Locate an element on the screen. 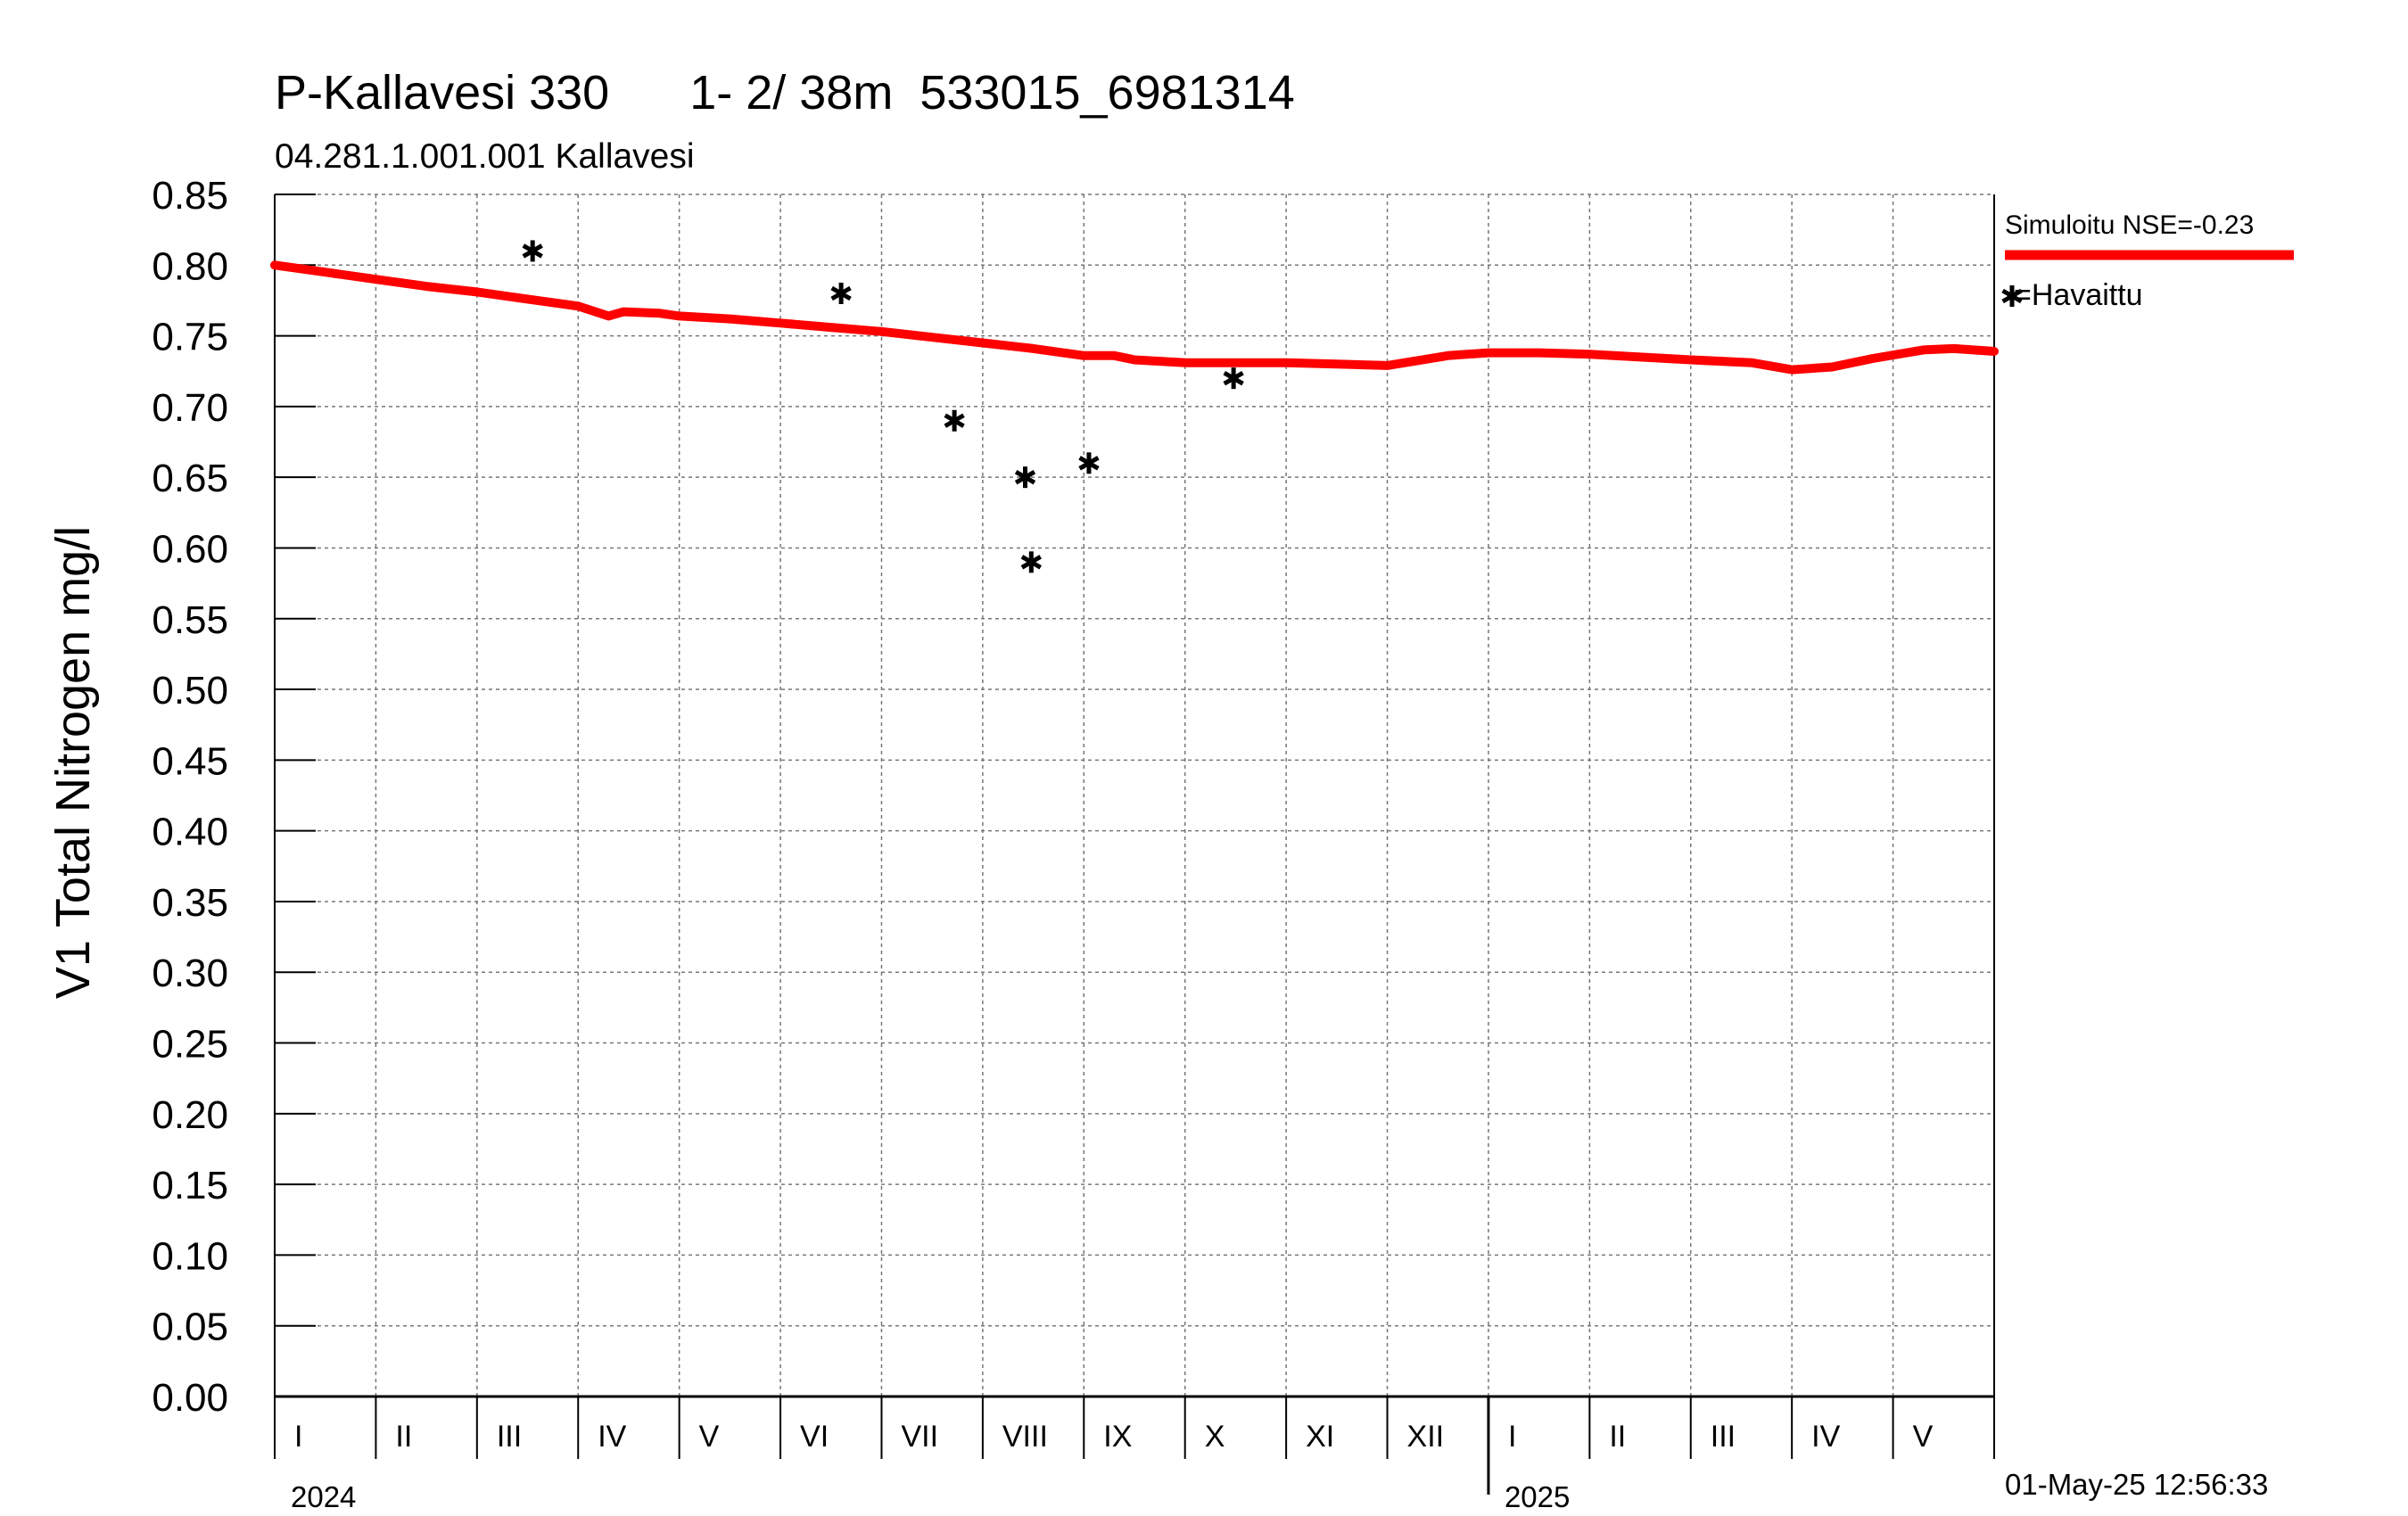 This screenshot has height=1516, width=2408. y-tick-label: 0.10 is located at coordinates (190, 1256).